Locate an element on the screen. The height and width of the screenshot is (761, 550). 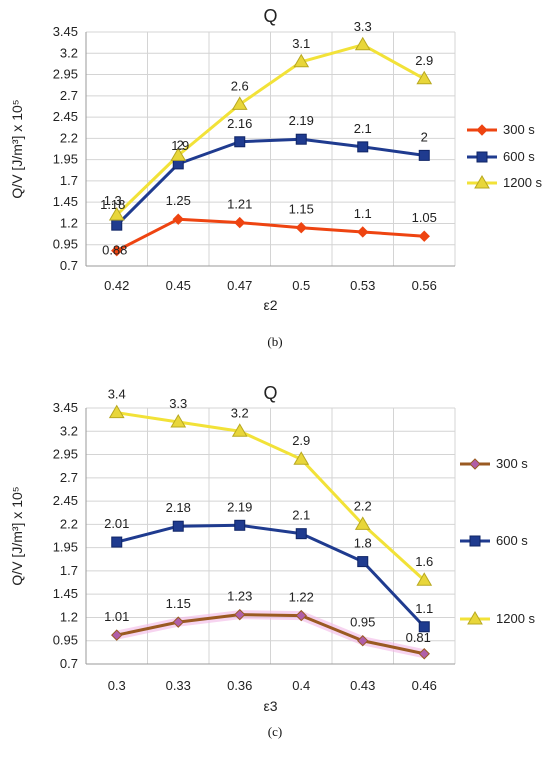
x-axis-label: ε3 is located at coordinates (270, 706).